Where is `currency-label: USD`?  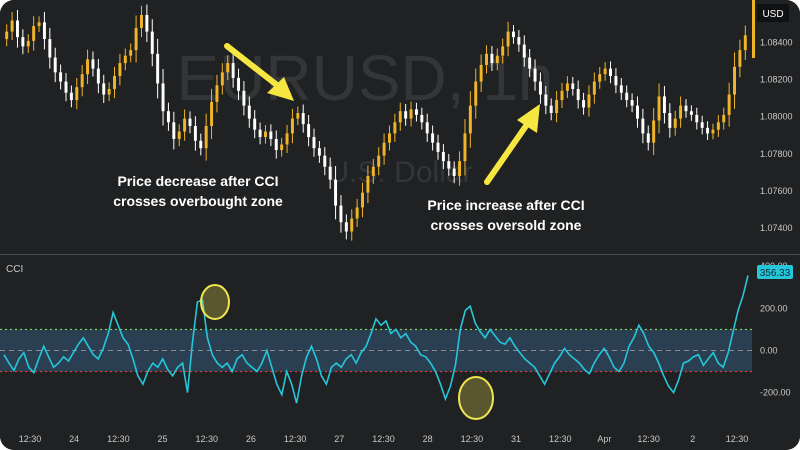 currency-label: USD is located at coordinates (772, 14).